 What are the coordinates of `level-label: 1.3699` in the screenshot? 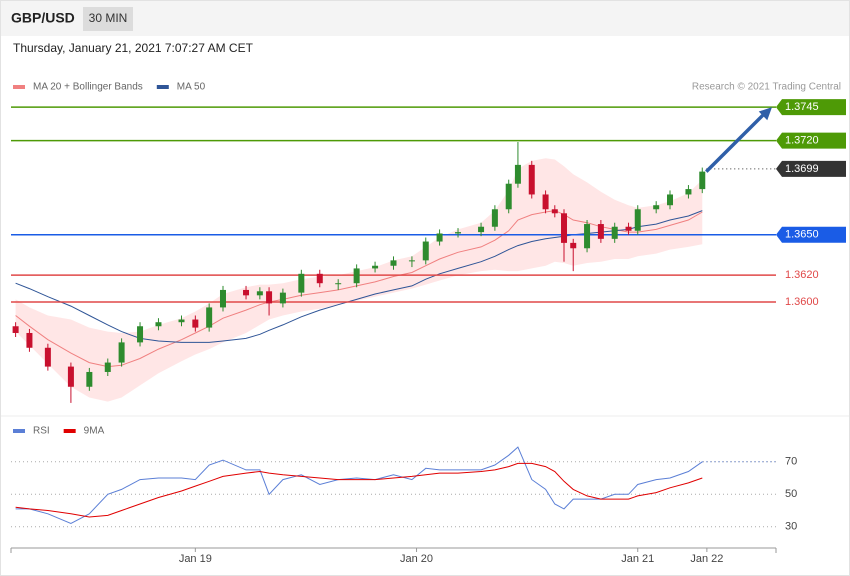 It's located at (802, 169).